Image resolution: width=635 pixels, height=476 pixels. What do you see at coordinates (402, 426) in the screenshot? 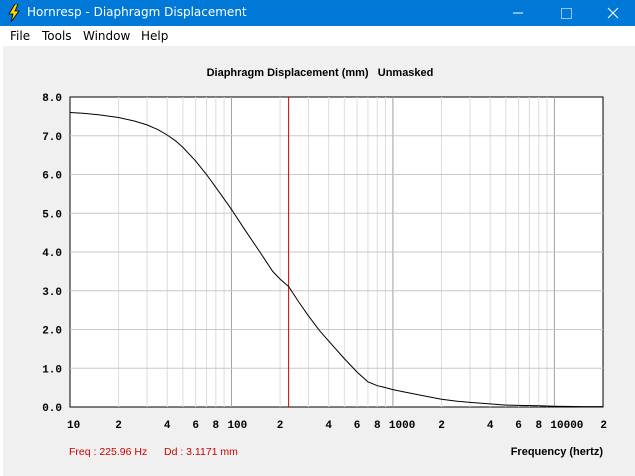
I see `x-tick-label: 1000` at bounding box center [402, 426].